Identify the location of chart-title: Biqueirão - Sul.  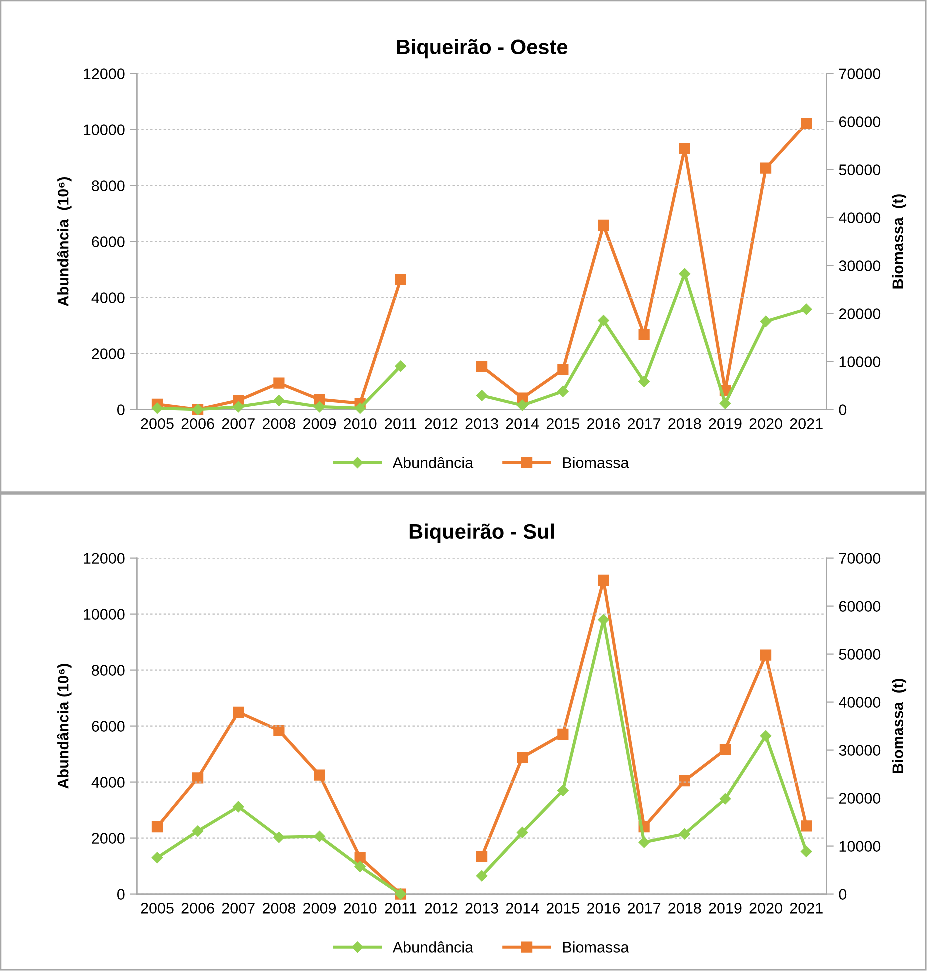
(482, 534).